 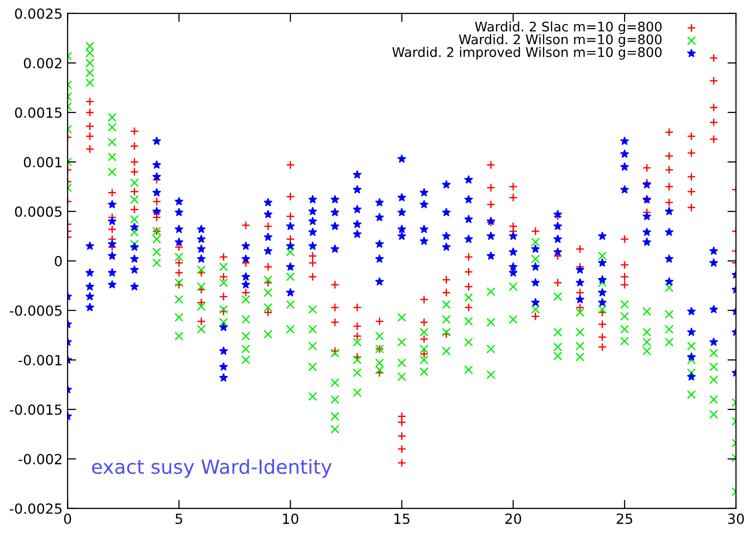 I want to click on y-tick-label: -0.0015, so click(x=36, y=409).